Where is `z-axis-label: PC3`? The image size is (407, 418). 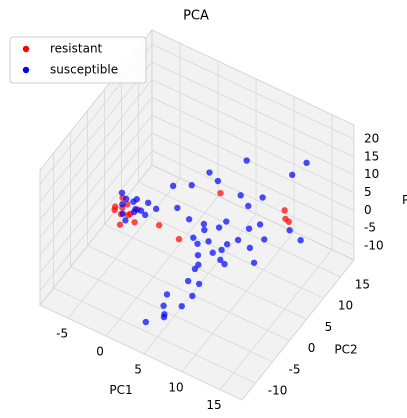
z-axis-label: PC3 is located at coordinates (404, 200).